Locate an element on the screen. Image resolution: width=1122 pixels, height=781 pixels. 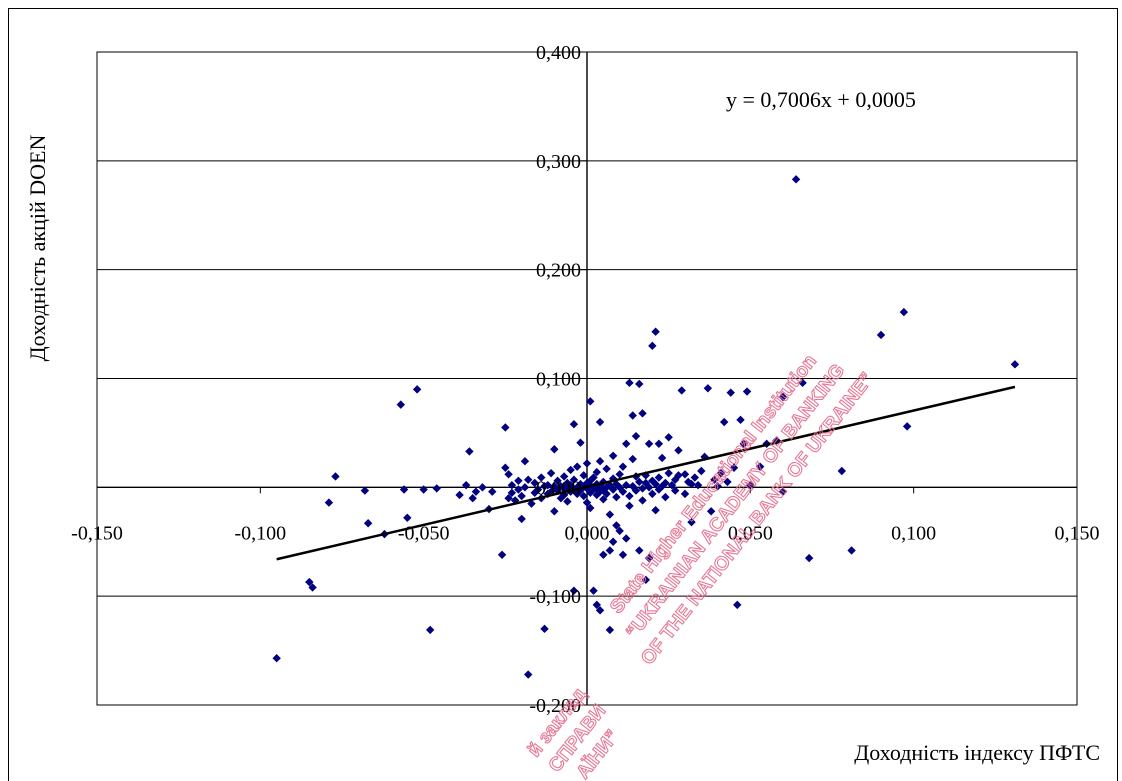
y-tick-label: 0,100 is located at coordinates (558, 380).